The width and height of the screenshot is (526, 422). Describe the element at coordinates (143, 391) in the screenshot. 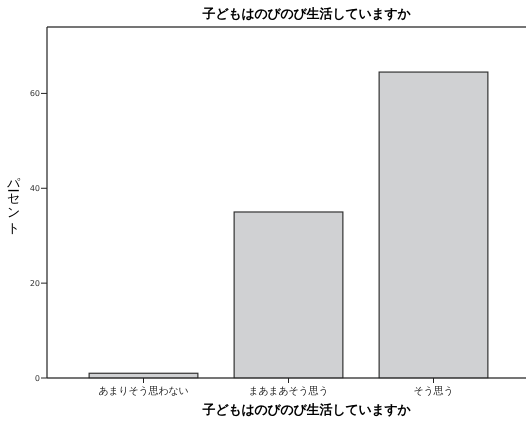

I see `x-tick-label: あまりそう思わない` at that location.